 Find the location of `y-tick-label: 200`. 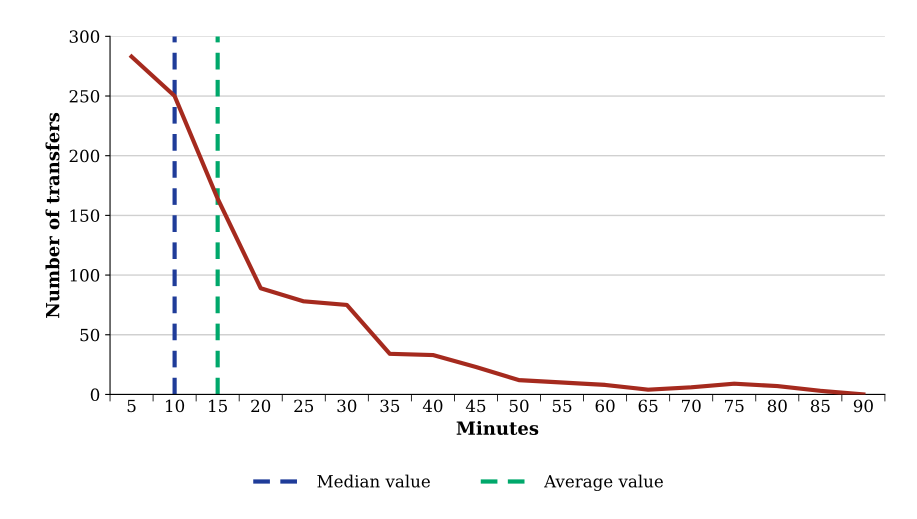

y-tick-label: 200 is located at coordinates (85, 156).